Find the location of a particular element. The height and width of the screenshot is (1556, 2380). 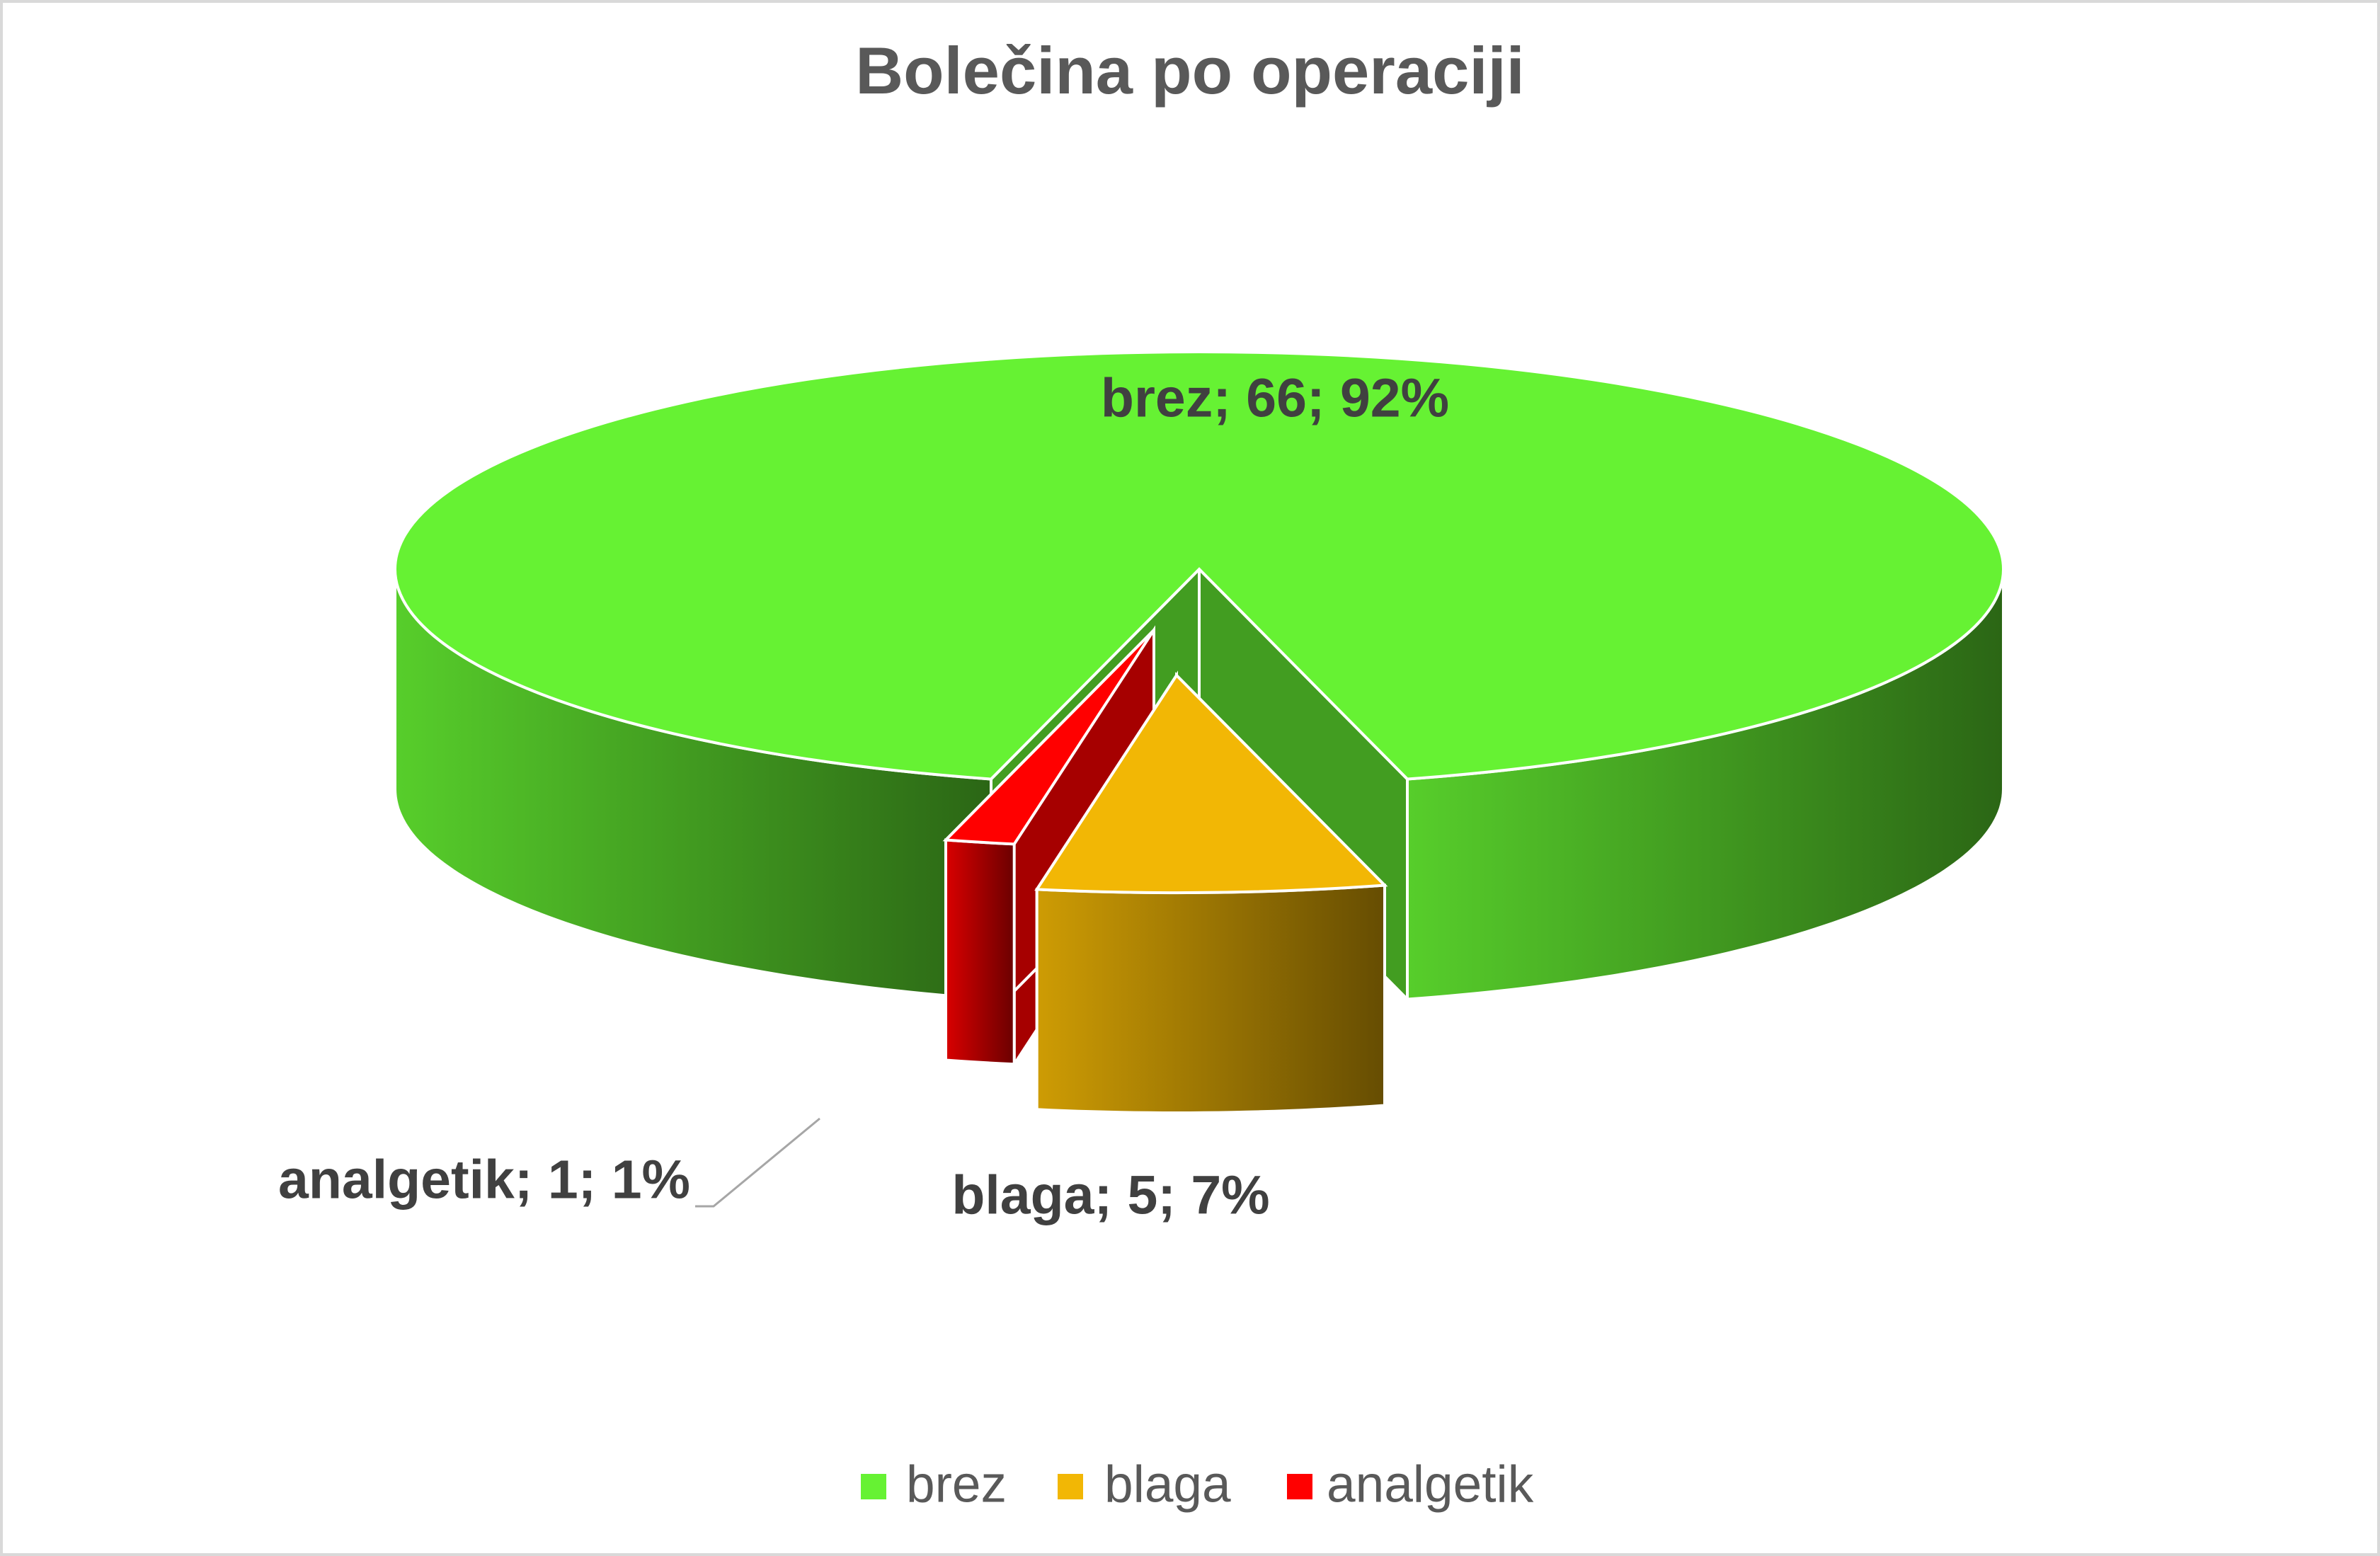

slice is located at coordinates (1211, 892).